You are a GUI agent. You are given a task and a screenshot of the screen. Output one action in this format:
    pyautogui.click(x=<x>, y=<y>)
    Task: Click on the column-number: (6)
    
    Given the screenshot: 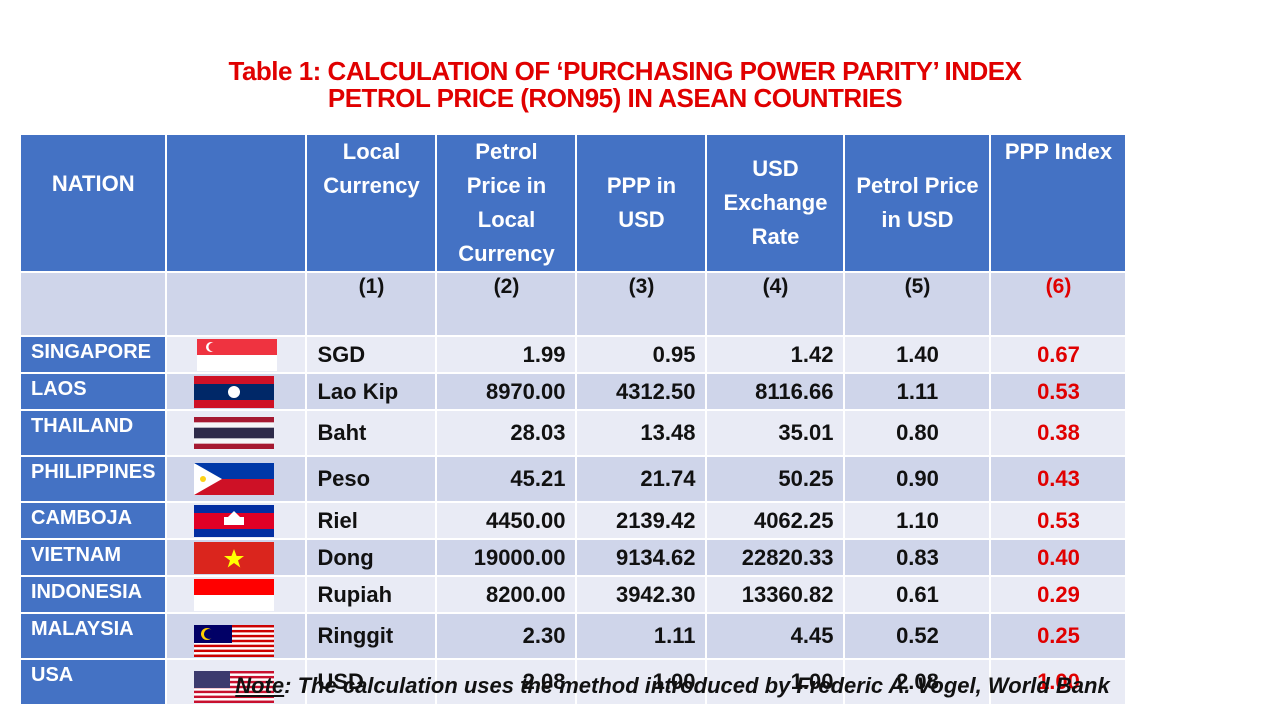 What is the action you would take?
    pyautogui.click(x=1058, y=304)
    